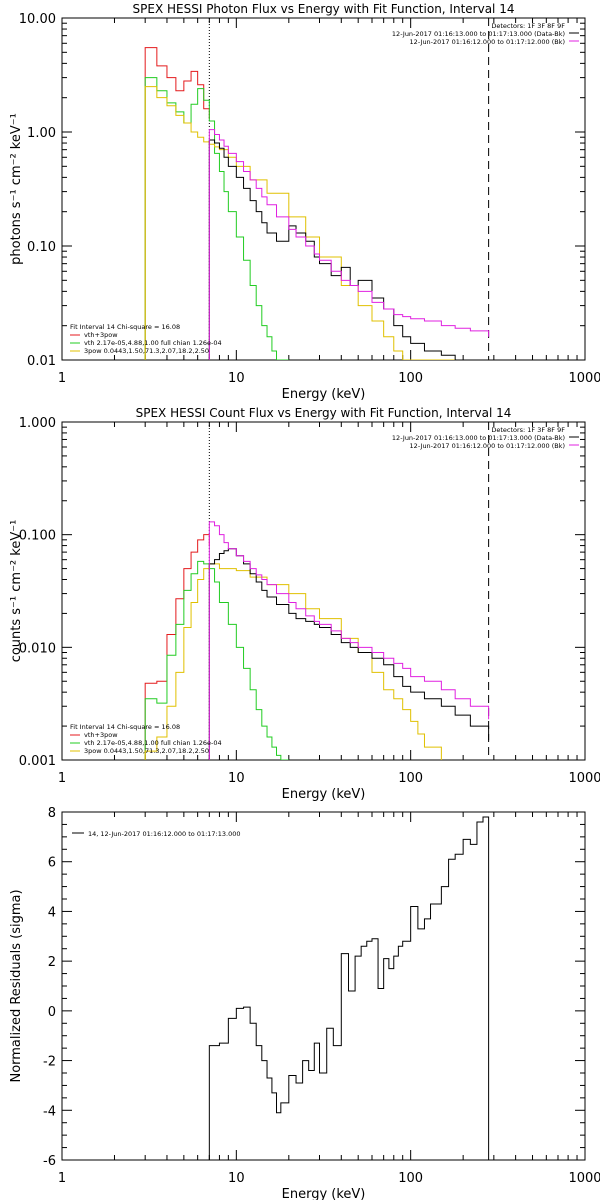 This screenshot has width=600, height=1200. Describe the element at coordinates (146, 351) in the screenshot. I see `panel1-legend-label: 3pow 0.0443,1.50,71.3,2.07,18.2,2.50` at that location.